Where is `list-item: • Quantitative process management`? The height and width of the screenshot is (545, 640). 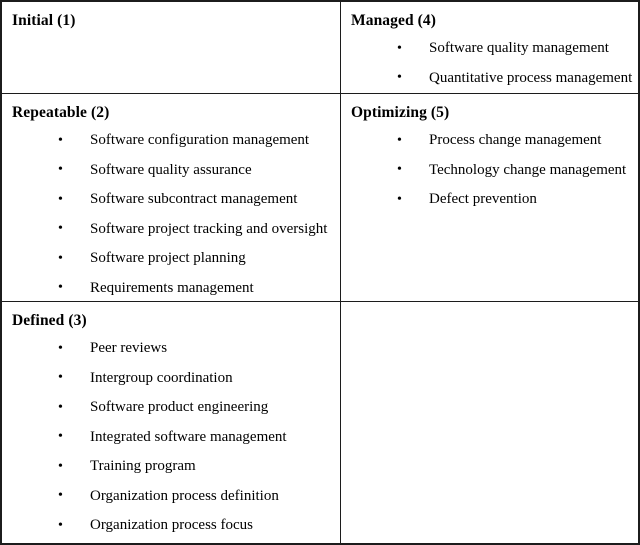
list-item: • Quantitative process management is located at coordinates (492, 79).